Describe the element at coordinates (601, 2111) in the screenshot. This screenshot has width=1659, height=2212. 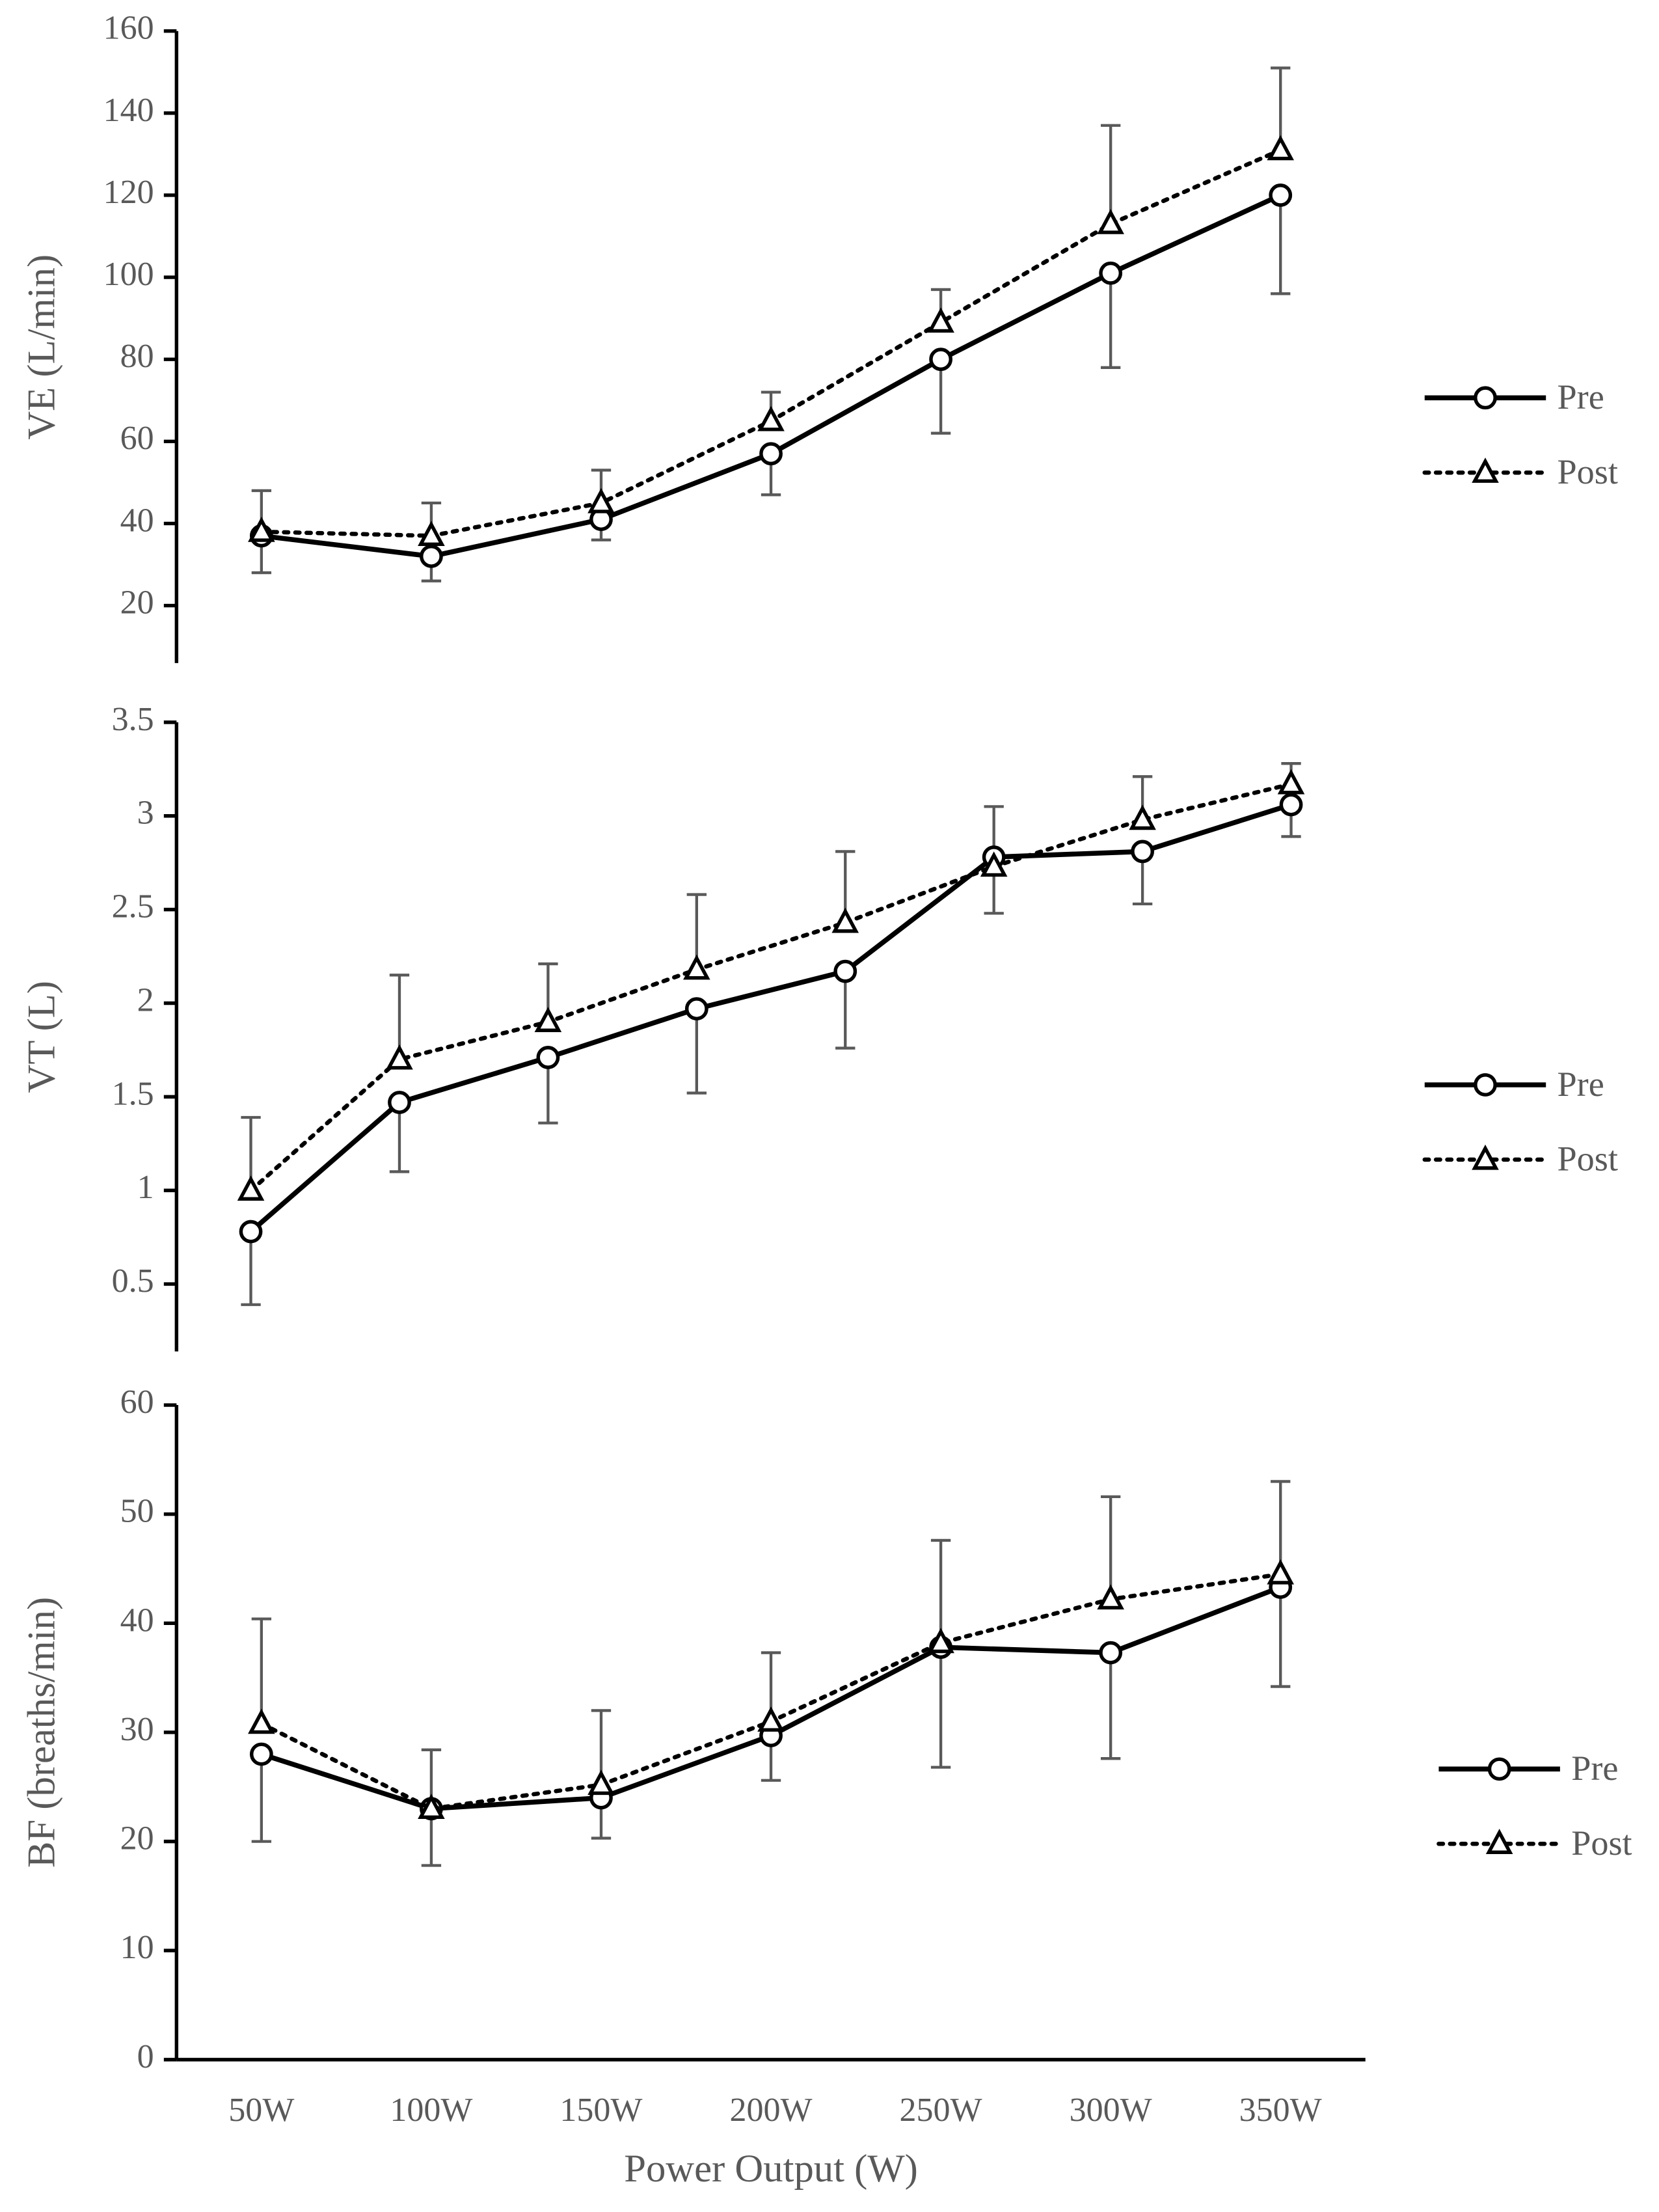
I see `x-tick-label: 150W` at that location.